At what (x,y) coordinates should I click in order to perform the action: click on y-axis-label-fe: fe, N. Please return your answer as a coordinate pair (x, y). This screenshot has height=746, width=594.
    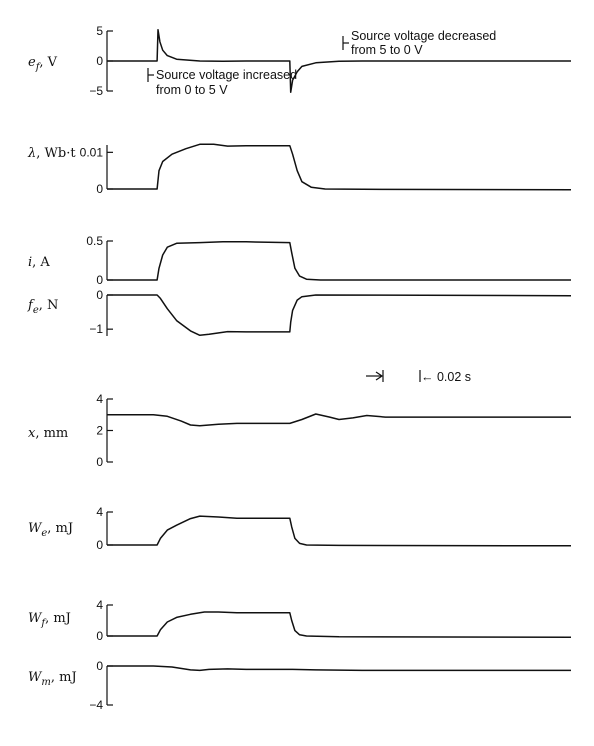
    Looking at the image, I should click on (42, 307).